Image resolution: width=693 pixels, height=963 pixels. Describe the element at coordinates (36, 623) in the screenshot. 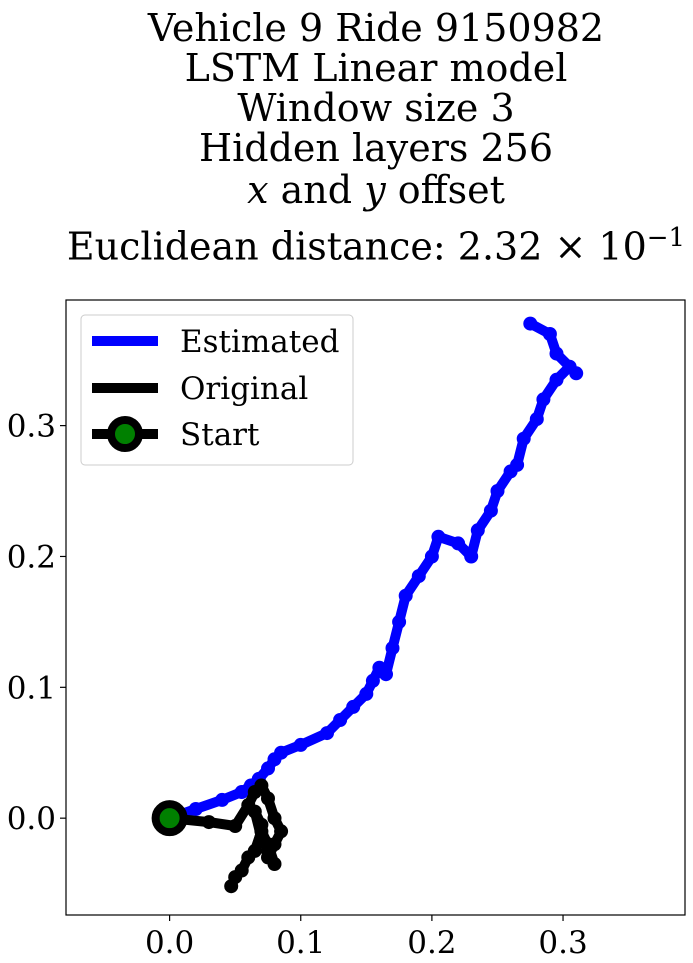

I see `y-axis: 0.0 0.1 0.2 0.3` at that location.